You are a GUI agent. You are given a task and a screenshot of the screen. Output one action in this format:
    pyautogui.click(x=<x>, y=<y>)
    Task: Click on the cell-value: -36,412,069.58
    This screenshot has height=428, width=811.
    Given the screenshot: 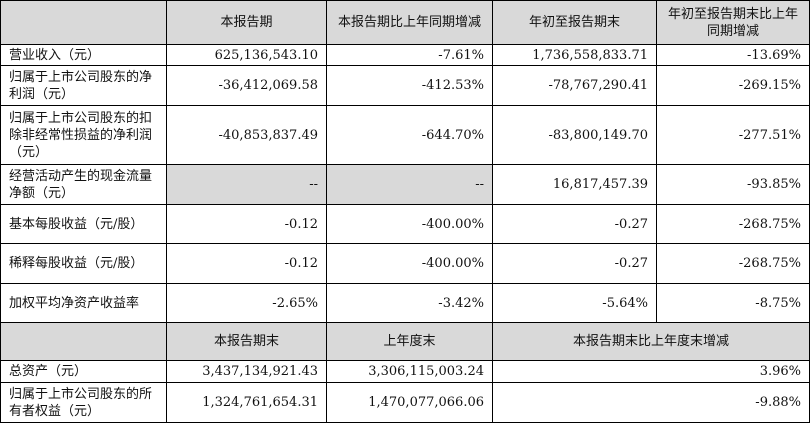 What is the action you would take?
    pyautogui.click(x=246, y=85)
    